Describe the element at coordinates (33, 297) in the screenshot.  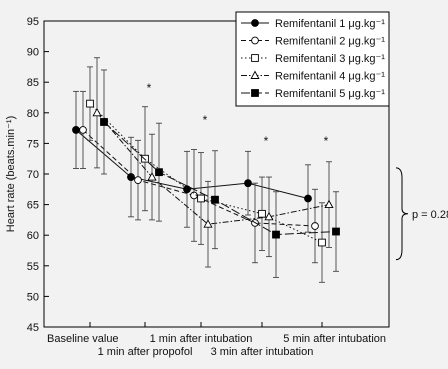
I see `y-tick-label: 50` at that location.